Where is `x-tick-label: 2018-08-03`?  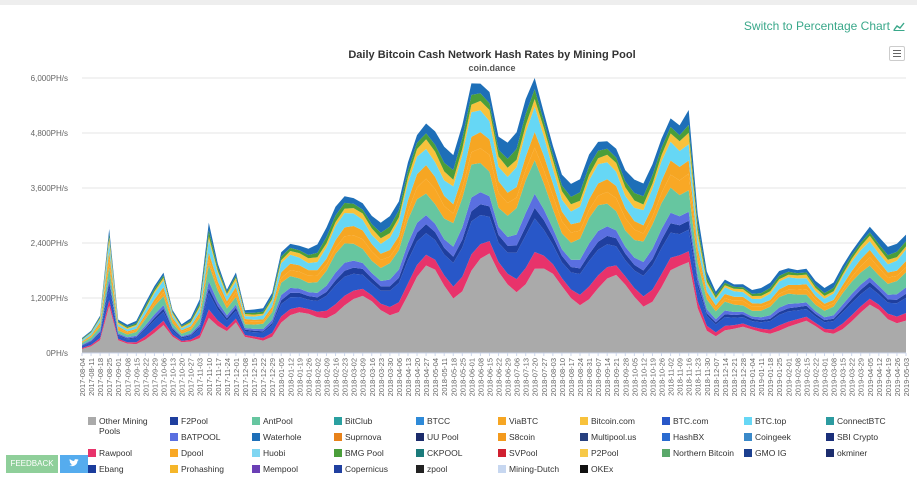 x-tick-label: 2018-08-03 is located at coordinates (553, 377).